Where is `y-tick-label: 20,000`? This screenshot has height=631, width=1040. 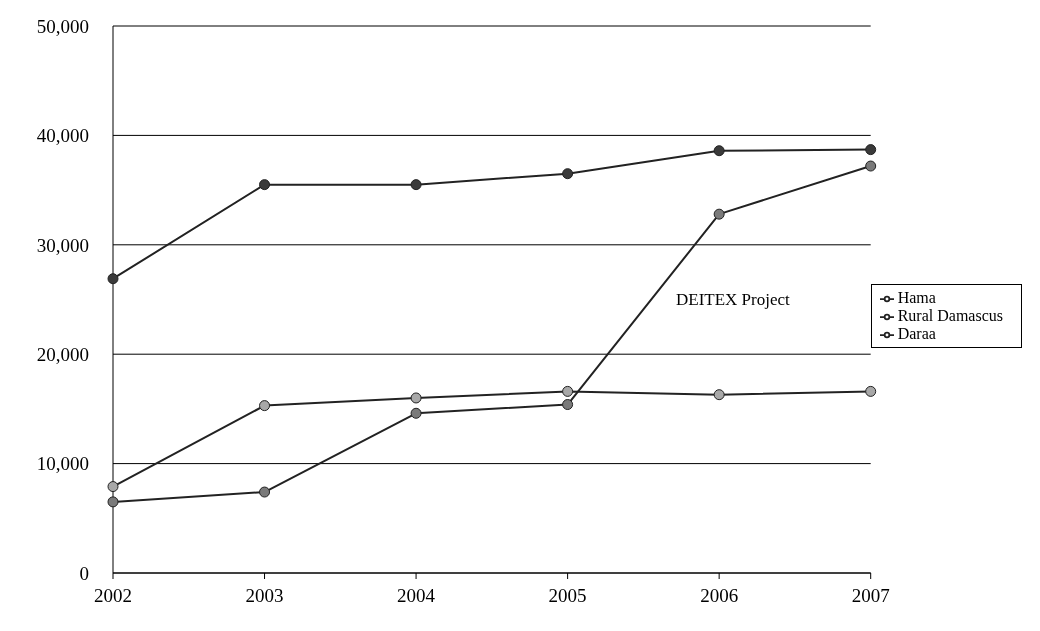
y-tick-label: 20,000 is located at coordinates (62, 354).